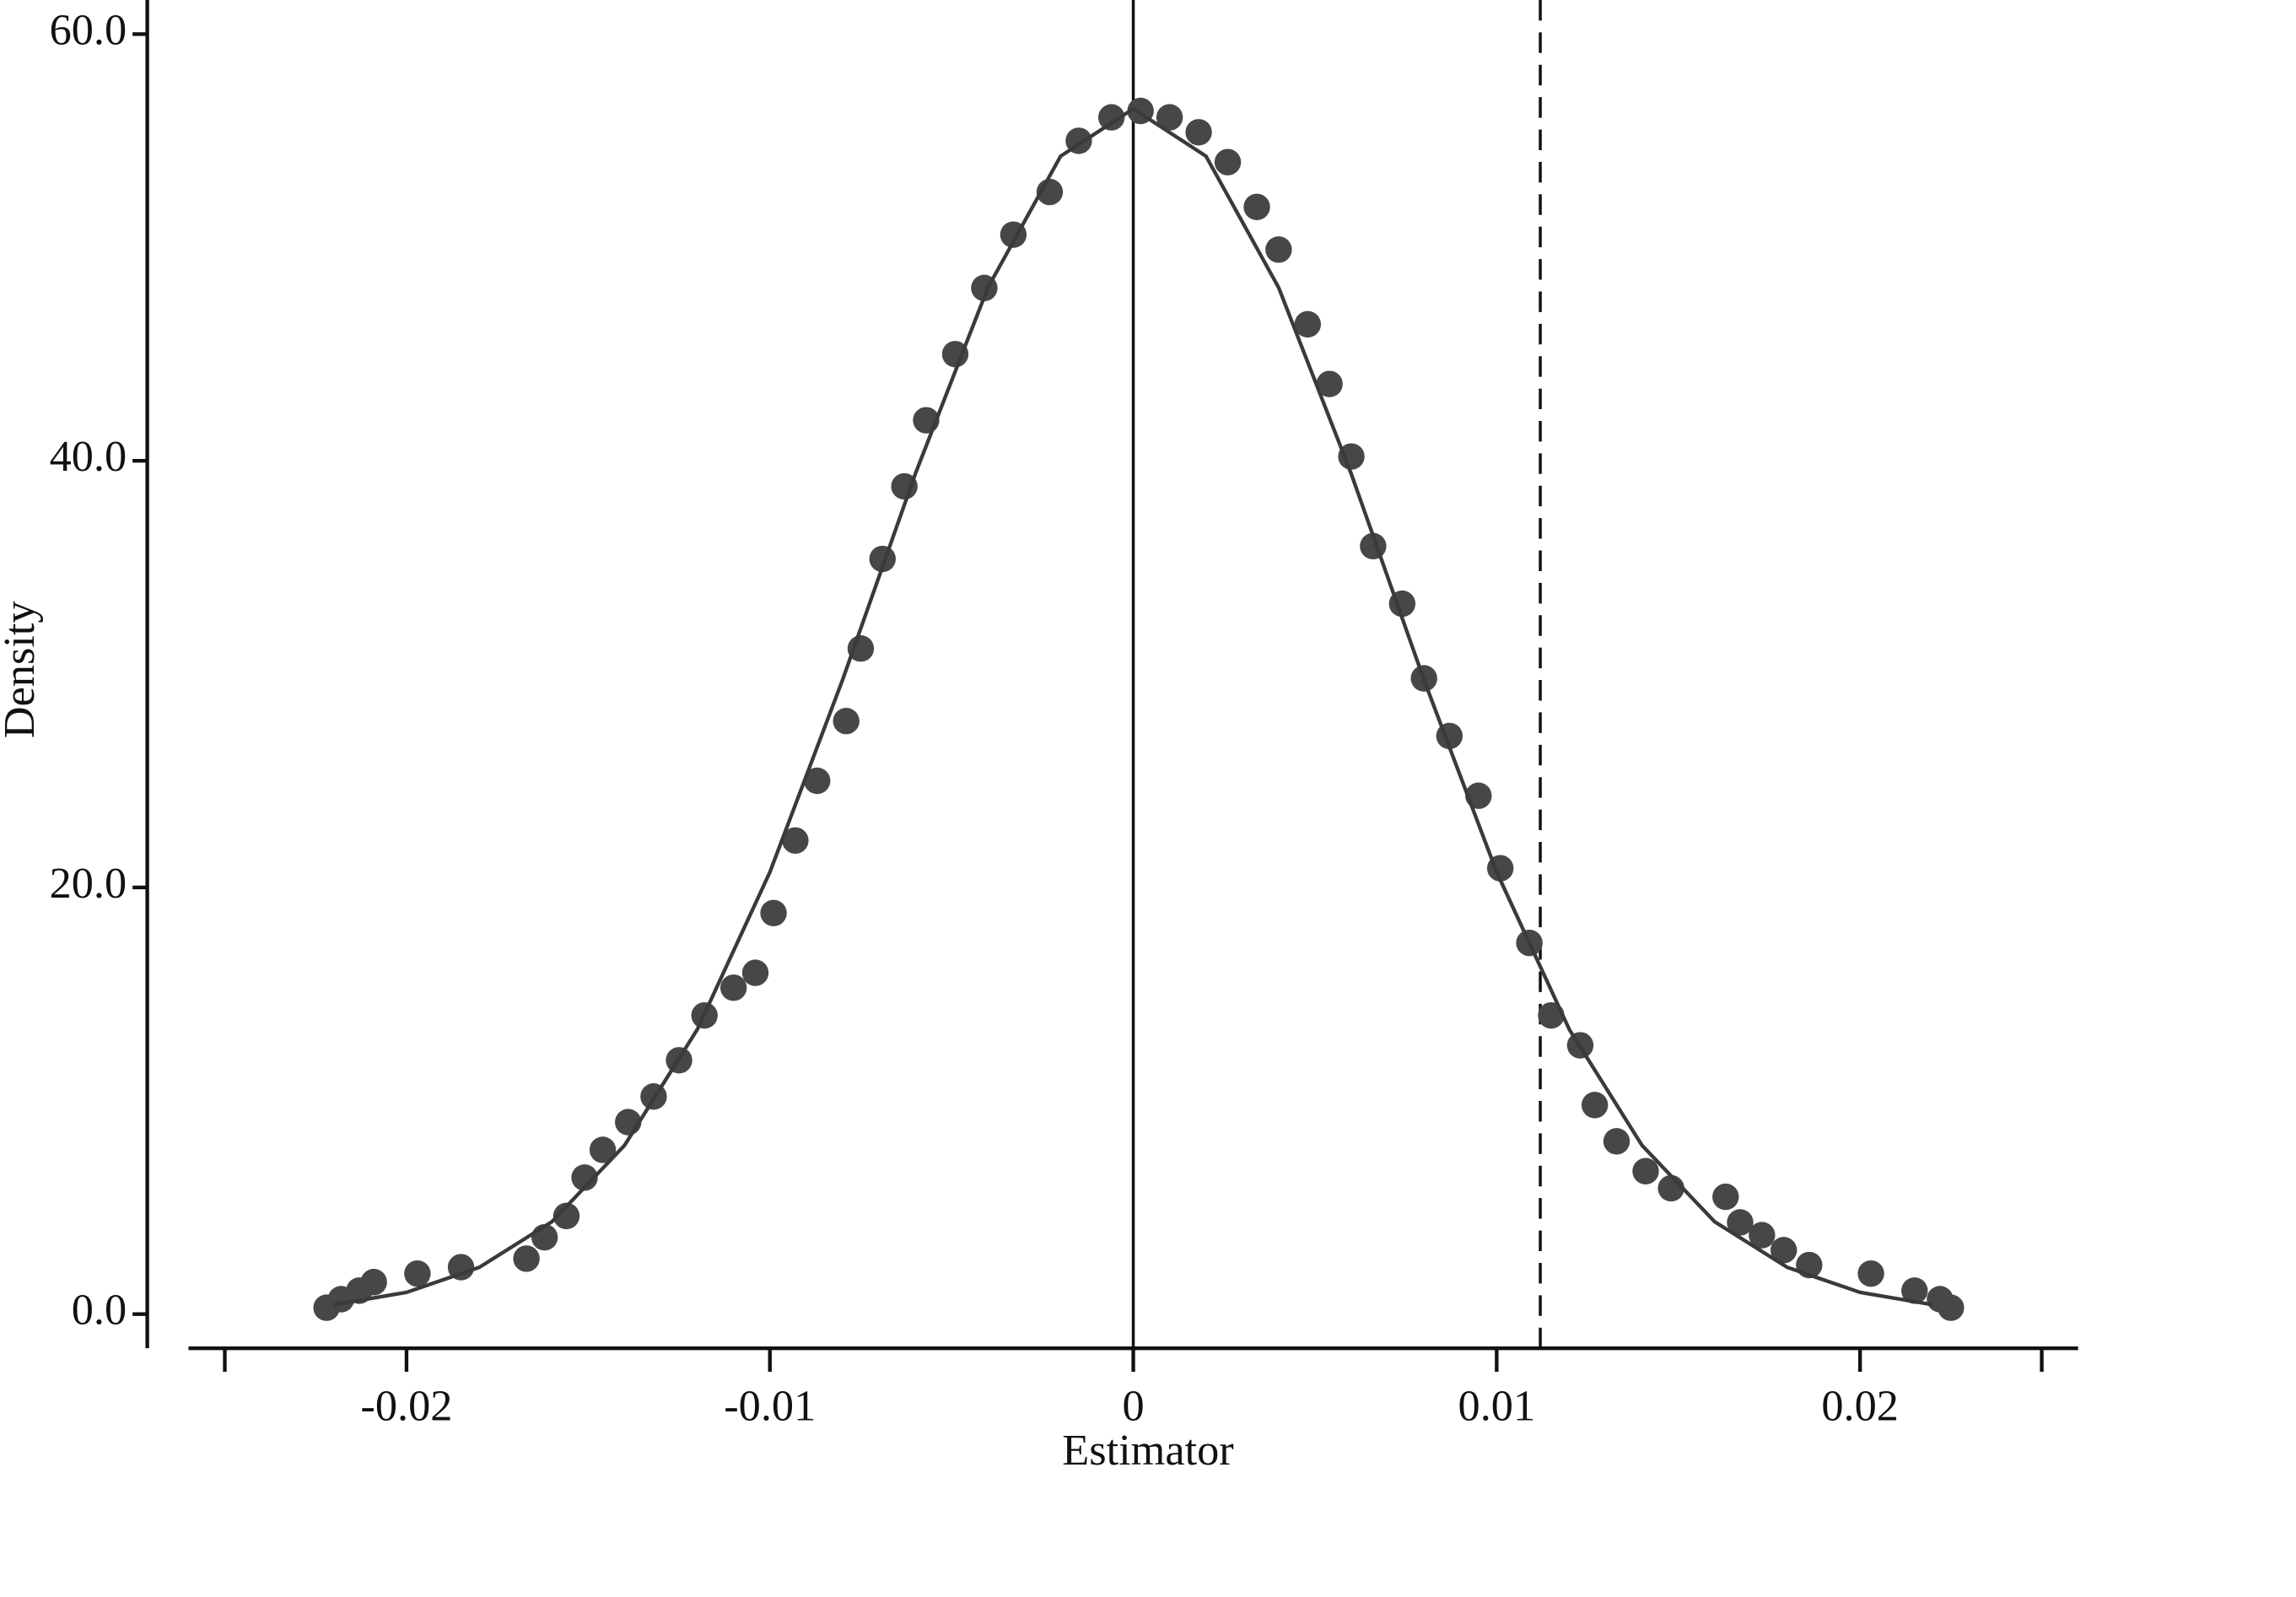  I want to click on x-tick-label: 0, so click(1133, 1405).